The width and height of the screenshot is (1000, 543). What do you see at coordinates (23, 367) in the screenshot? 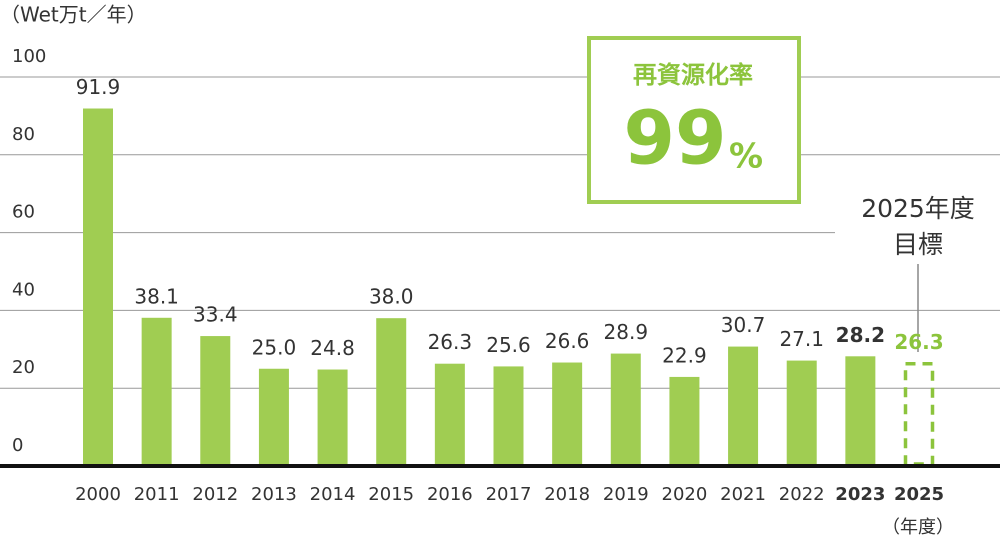
I see `y-tick-label: 20` at bounding box center [23, 367].